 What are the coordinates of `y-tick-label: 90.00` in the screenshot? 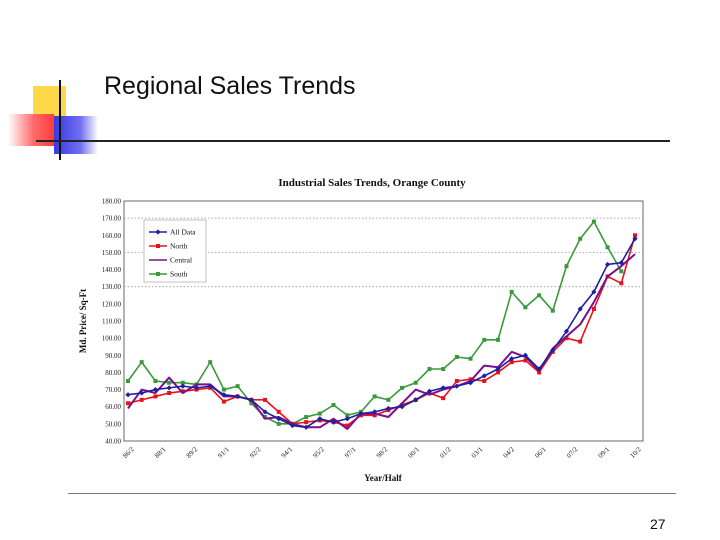 It's located at (113, 356).